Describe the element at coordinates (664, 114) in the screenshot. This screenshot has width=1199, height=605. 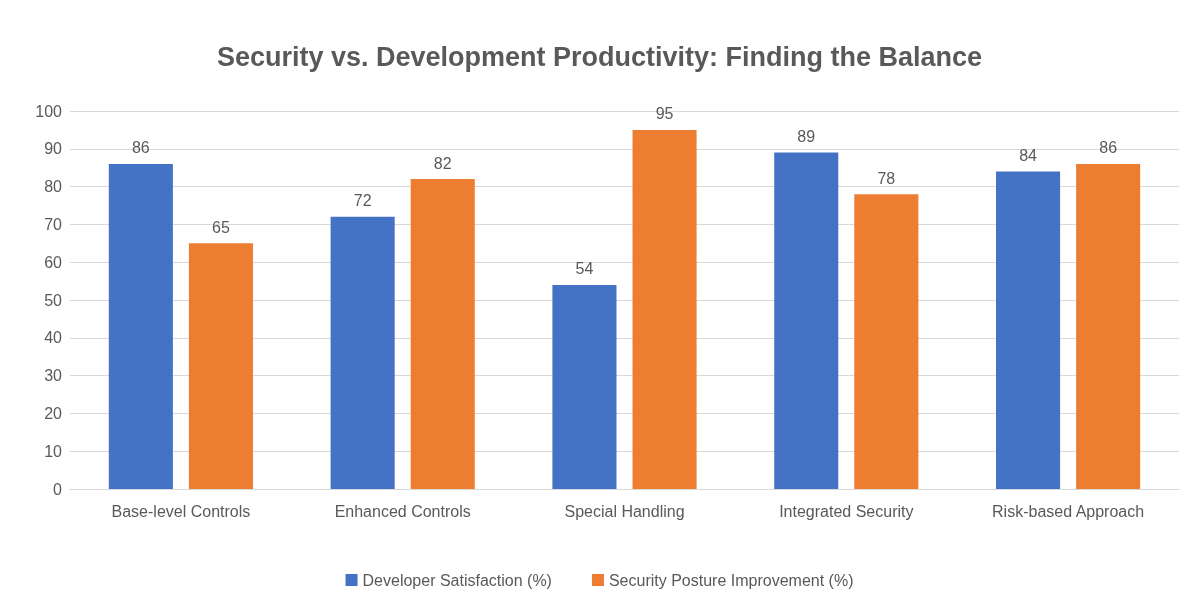
I see `data-label: 95` at that location.